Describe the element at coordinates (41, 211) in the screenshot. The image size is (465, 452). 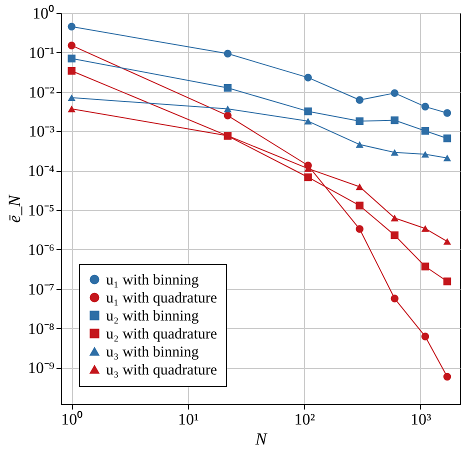
I see `y-tick-label: 10⁻⁵` at that location.